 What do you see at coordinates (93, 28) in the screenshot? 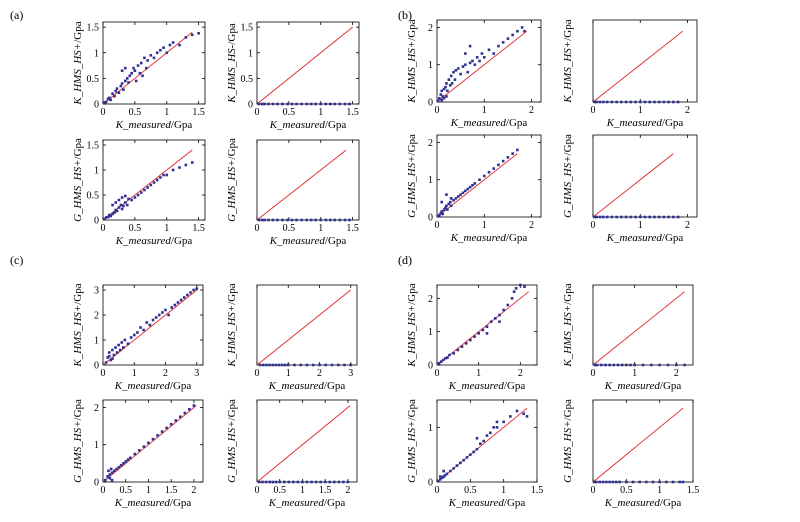
I see `y-tick-label: 1.5` at bounding box center [93, 28].